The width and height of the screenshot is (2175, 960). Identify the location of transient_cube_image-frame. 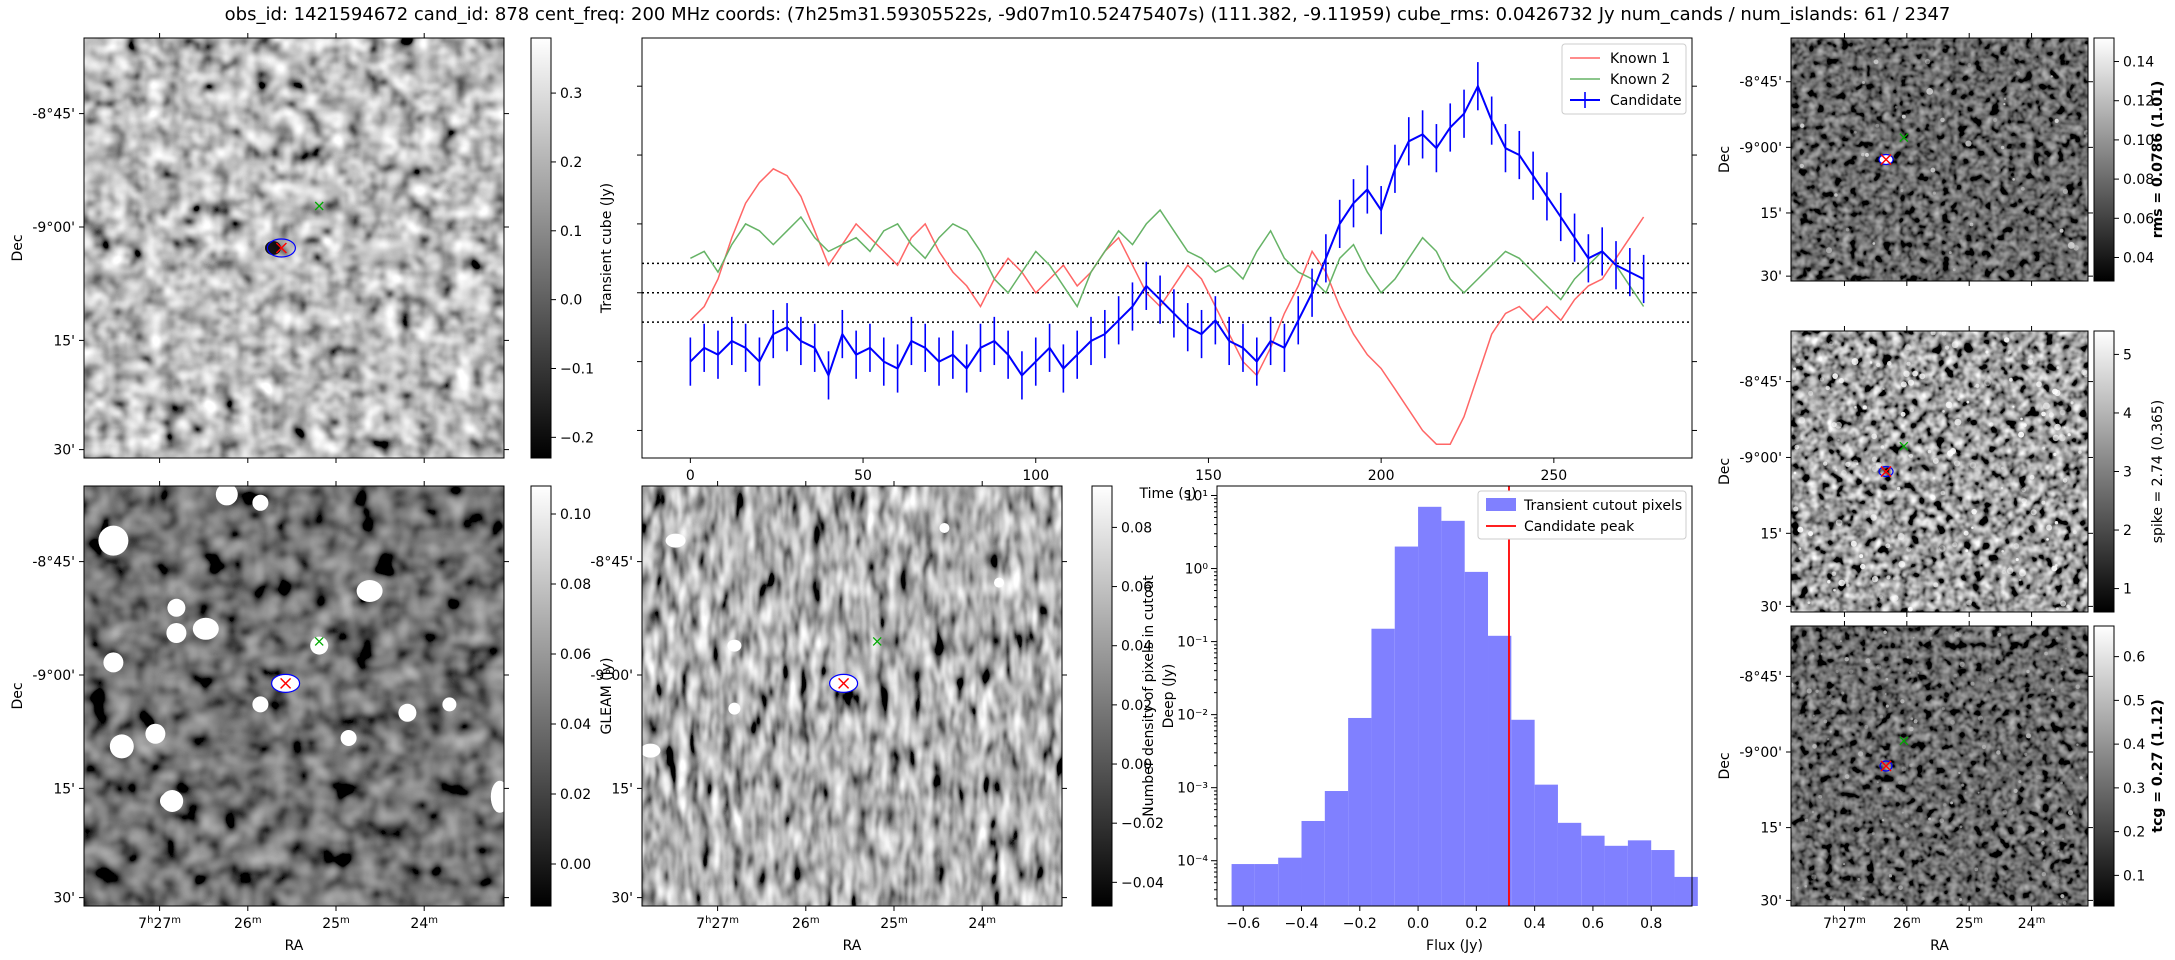
(294, 248).